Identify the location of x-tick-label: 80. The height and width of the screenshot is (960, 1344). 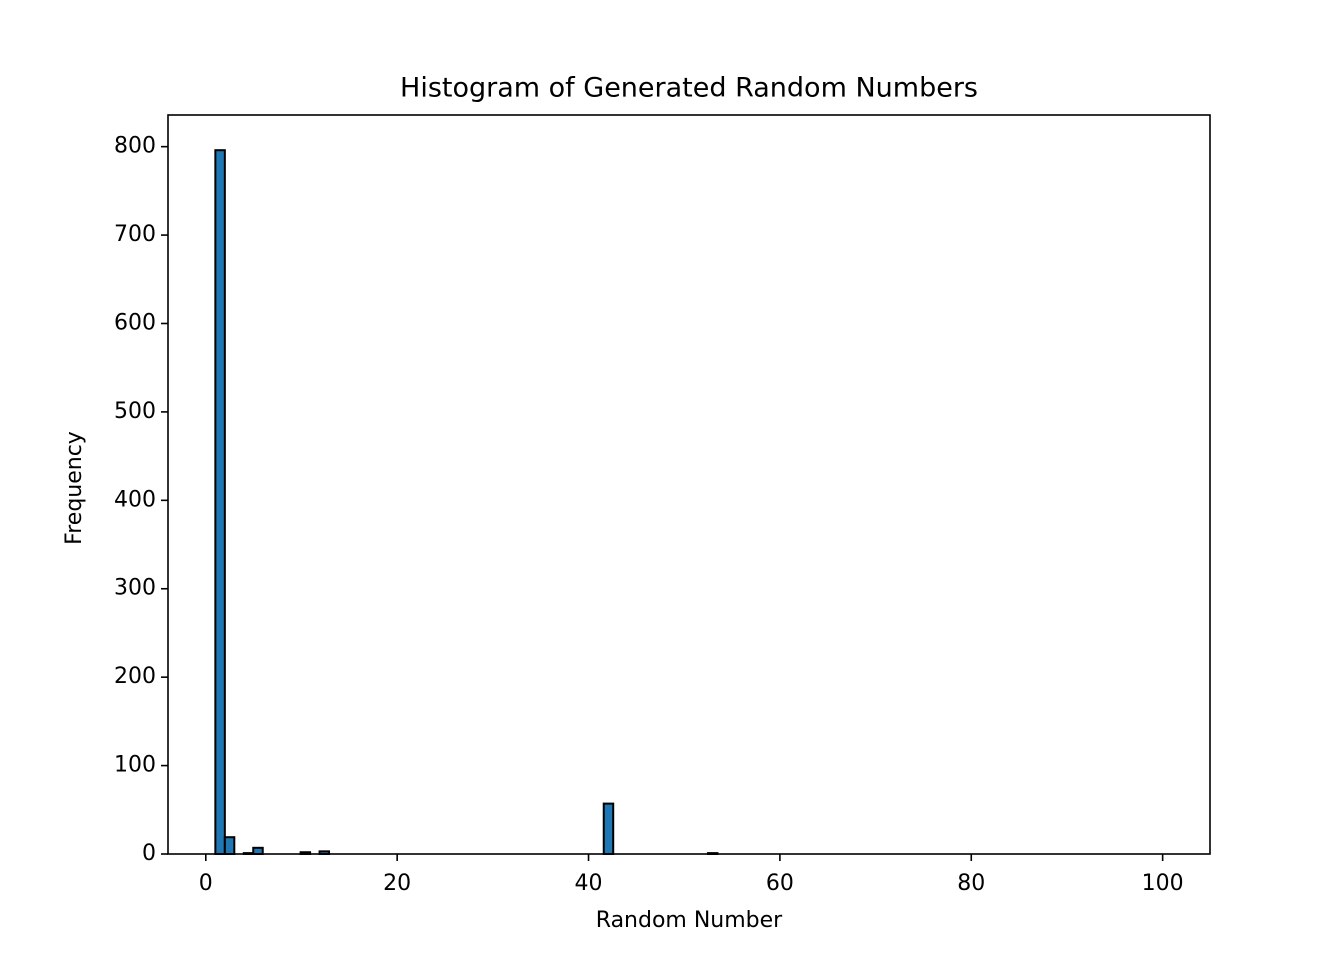
(971, 883).